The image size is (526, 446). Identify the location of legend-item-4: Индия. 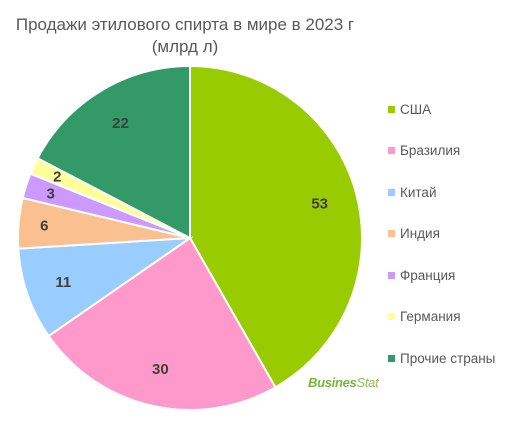
(455, 234).